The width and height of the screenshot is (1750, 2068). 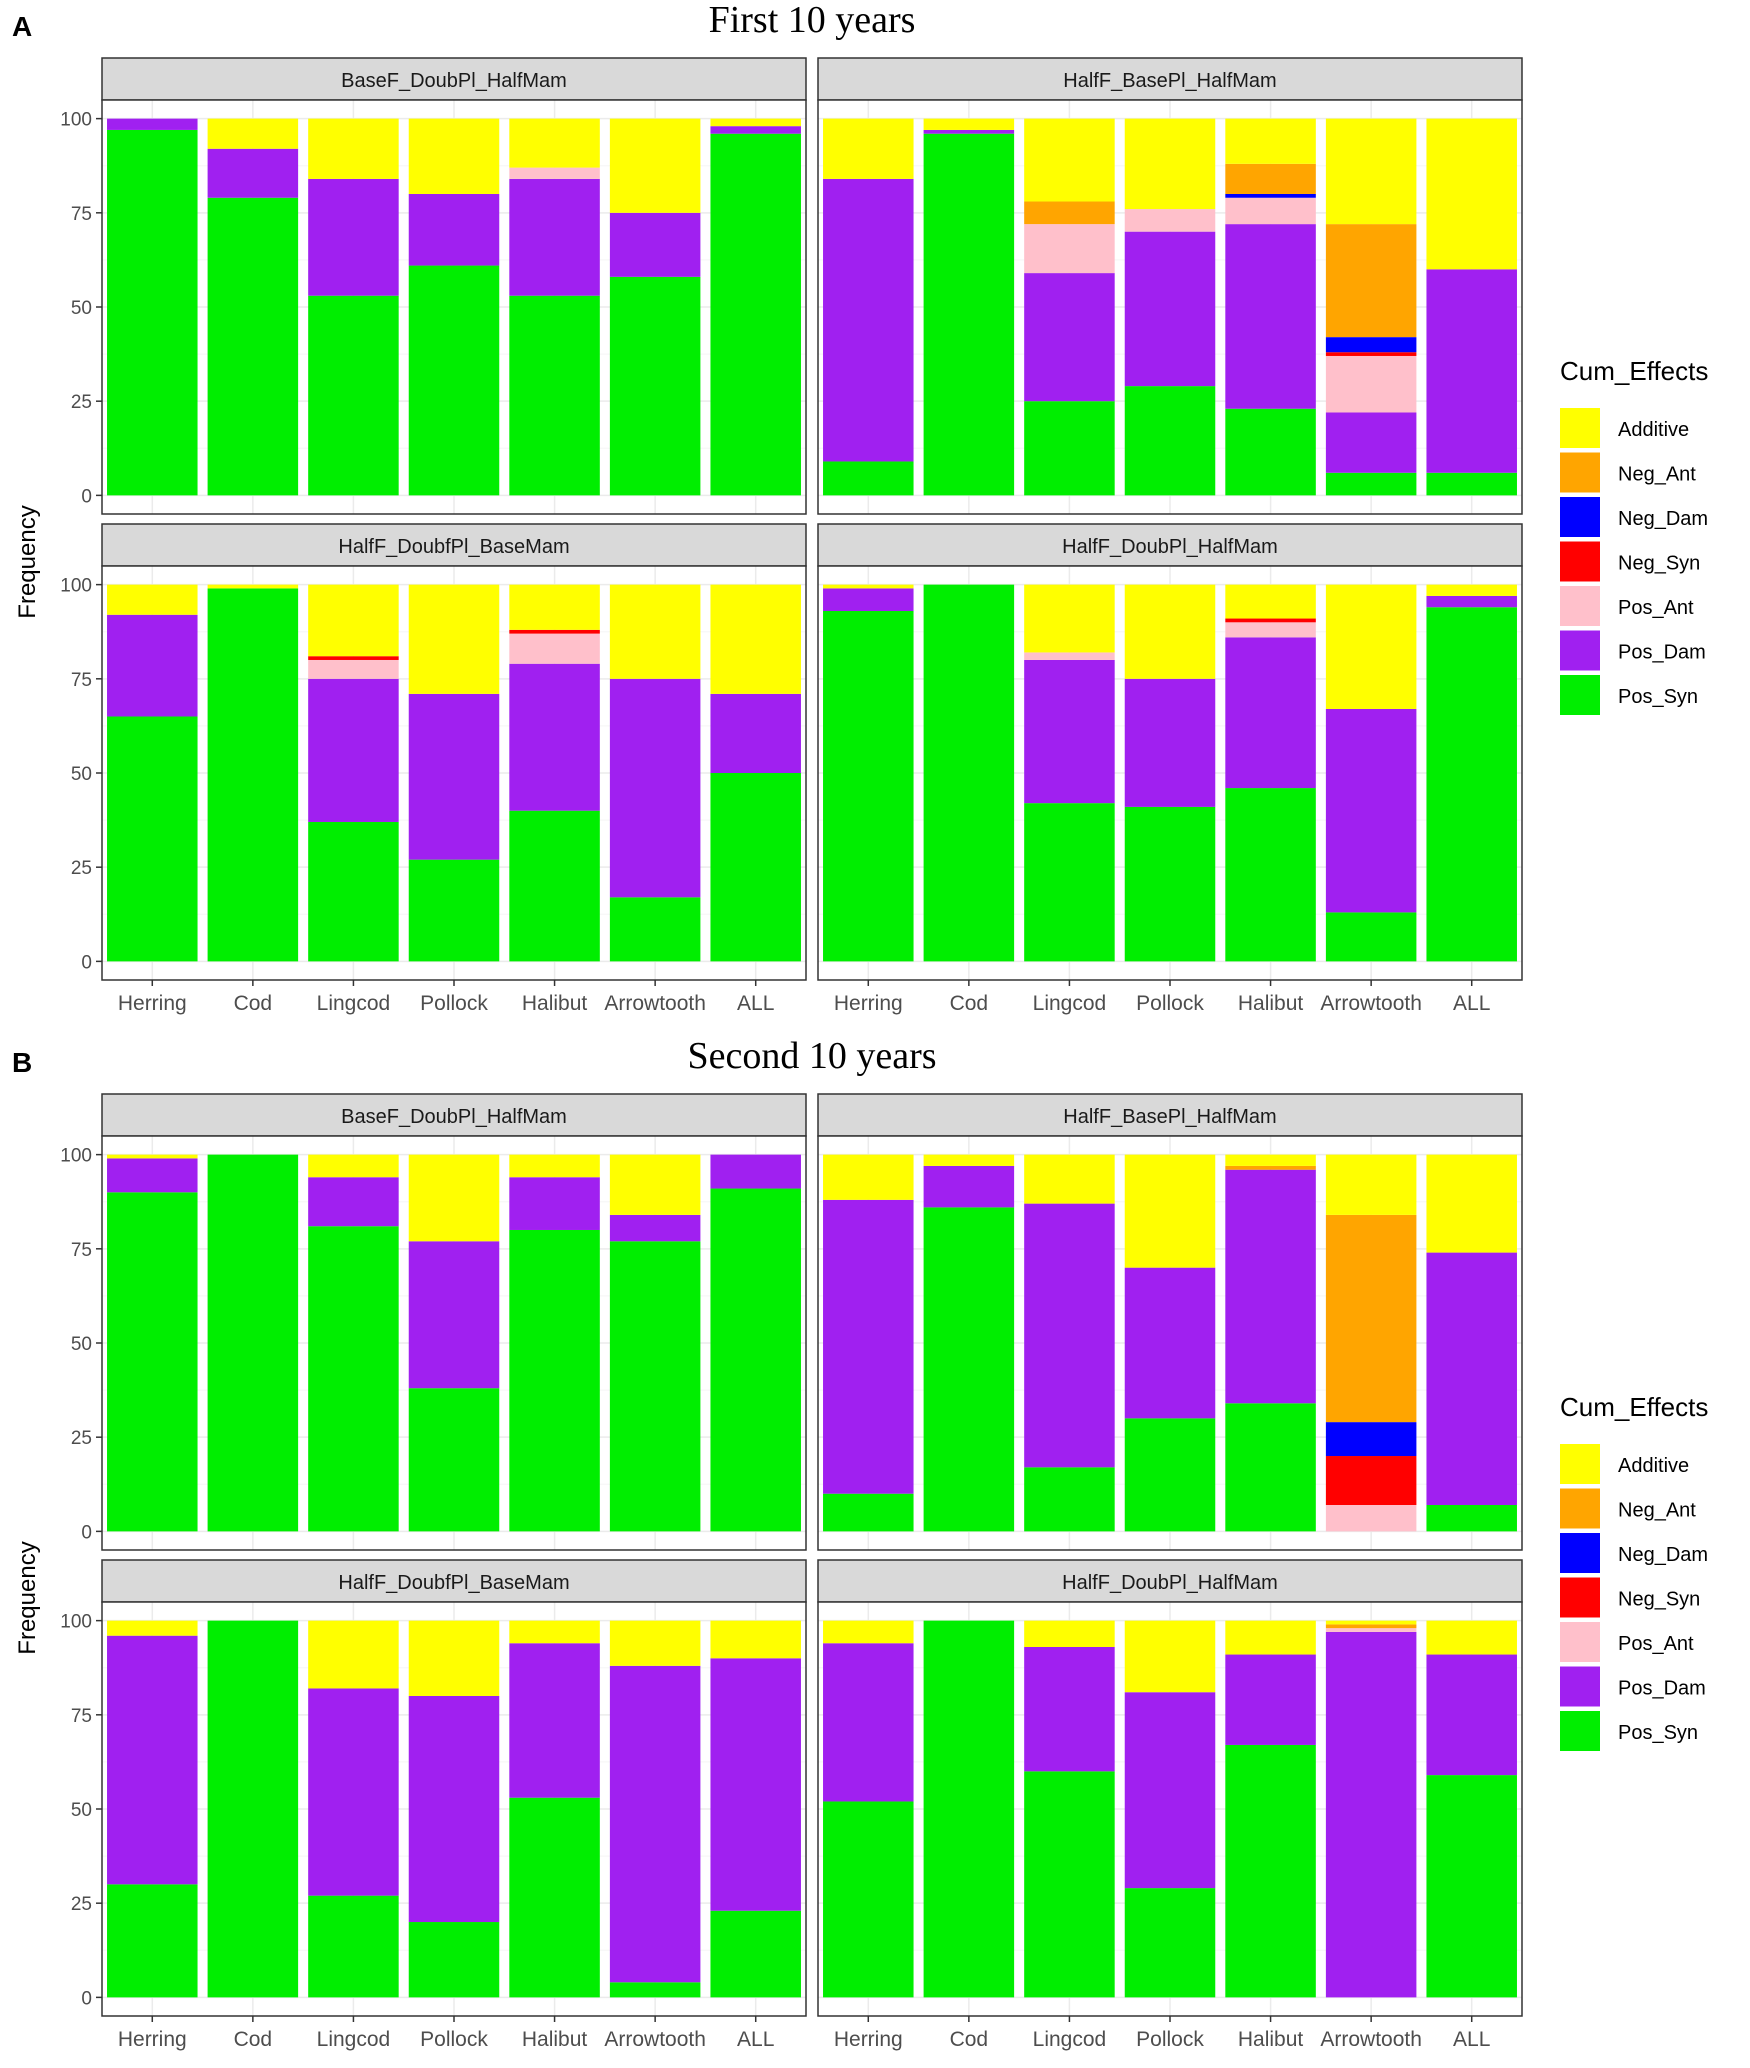 I want to click on bar-segment-herring-pos-dam, so click(x=152, y=124).